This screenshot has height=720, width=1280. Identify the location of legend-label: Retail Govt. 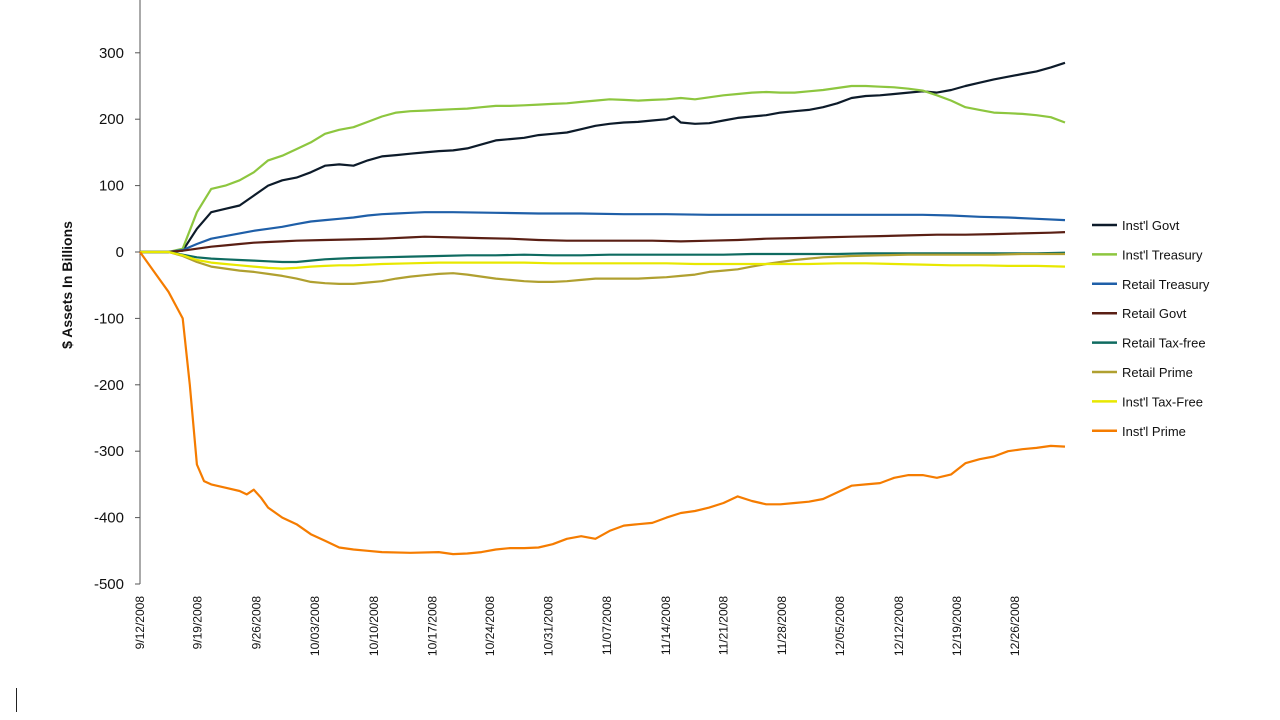
(1154, 313).